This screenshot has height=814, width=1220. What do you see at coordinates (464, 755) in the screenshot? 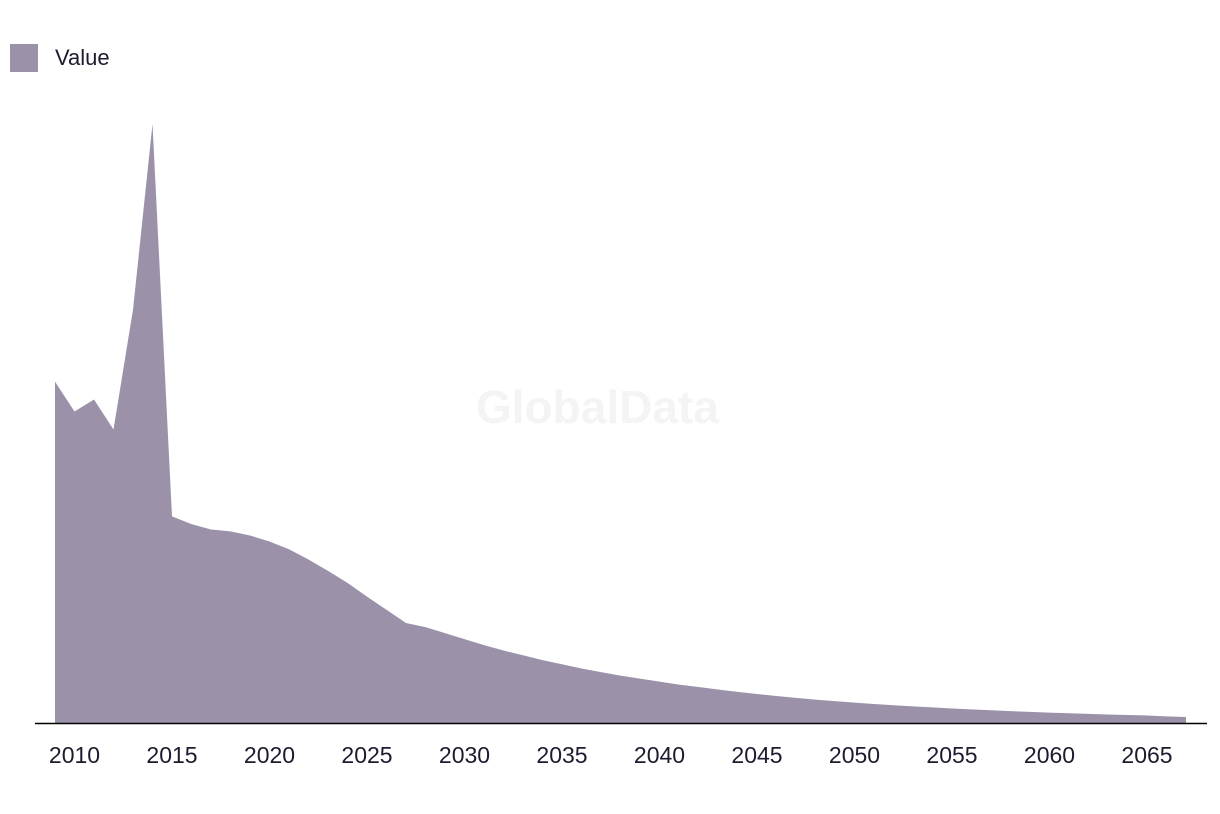
I see `x-tick-label: 2030` at bounding box center [464, 755].